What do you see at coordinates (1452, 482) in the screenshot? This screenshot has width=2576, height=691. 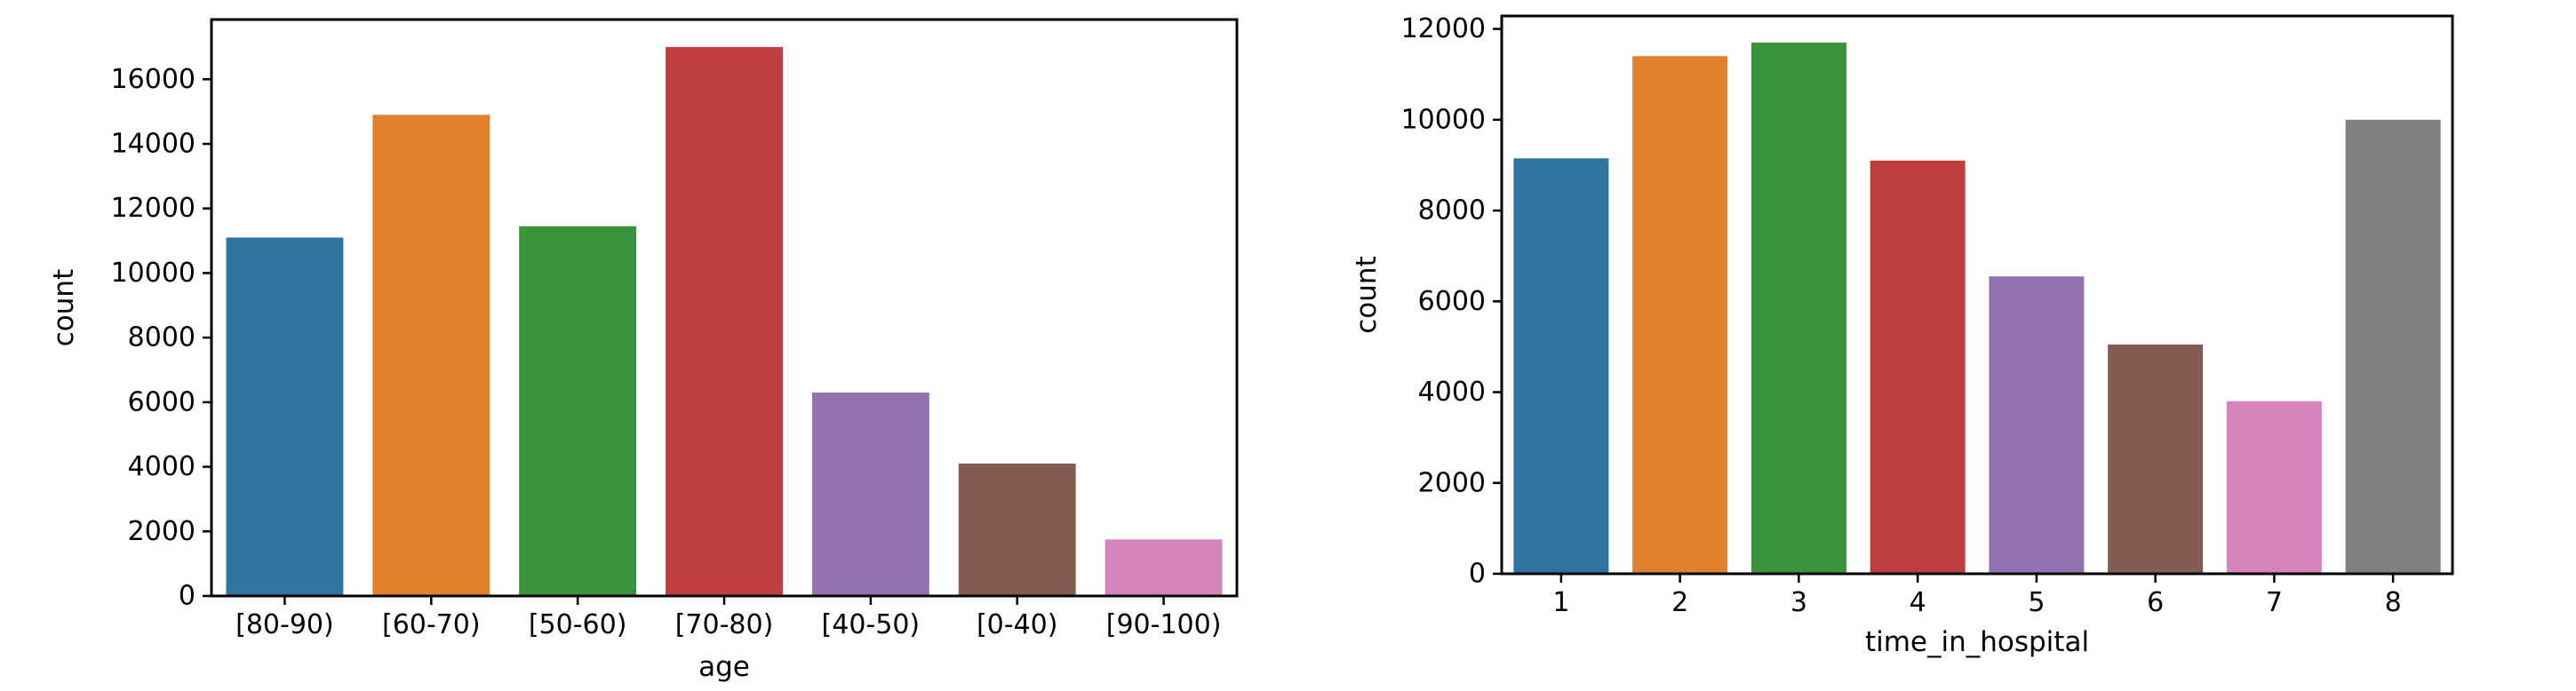 I see `y-tick-label-2-1: 2000` at bounding box center [1452, 482].